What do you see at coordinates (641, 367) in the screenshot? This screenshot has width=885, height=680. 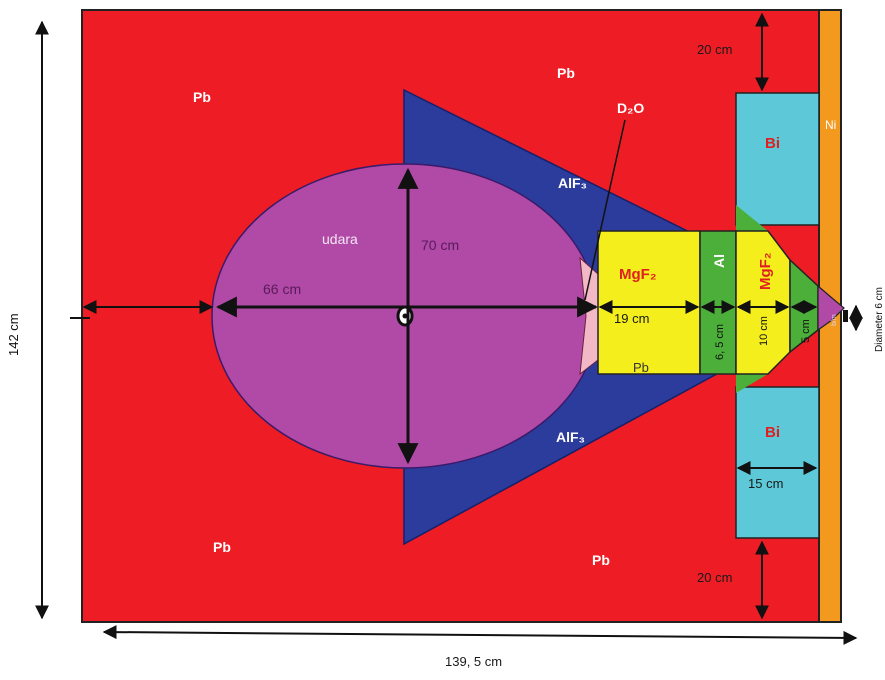 I see `label-pb-center: Pb` at bounding box center [641, 367].